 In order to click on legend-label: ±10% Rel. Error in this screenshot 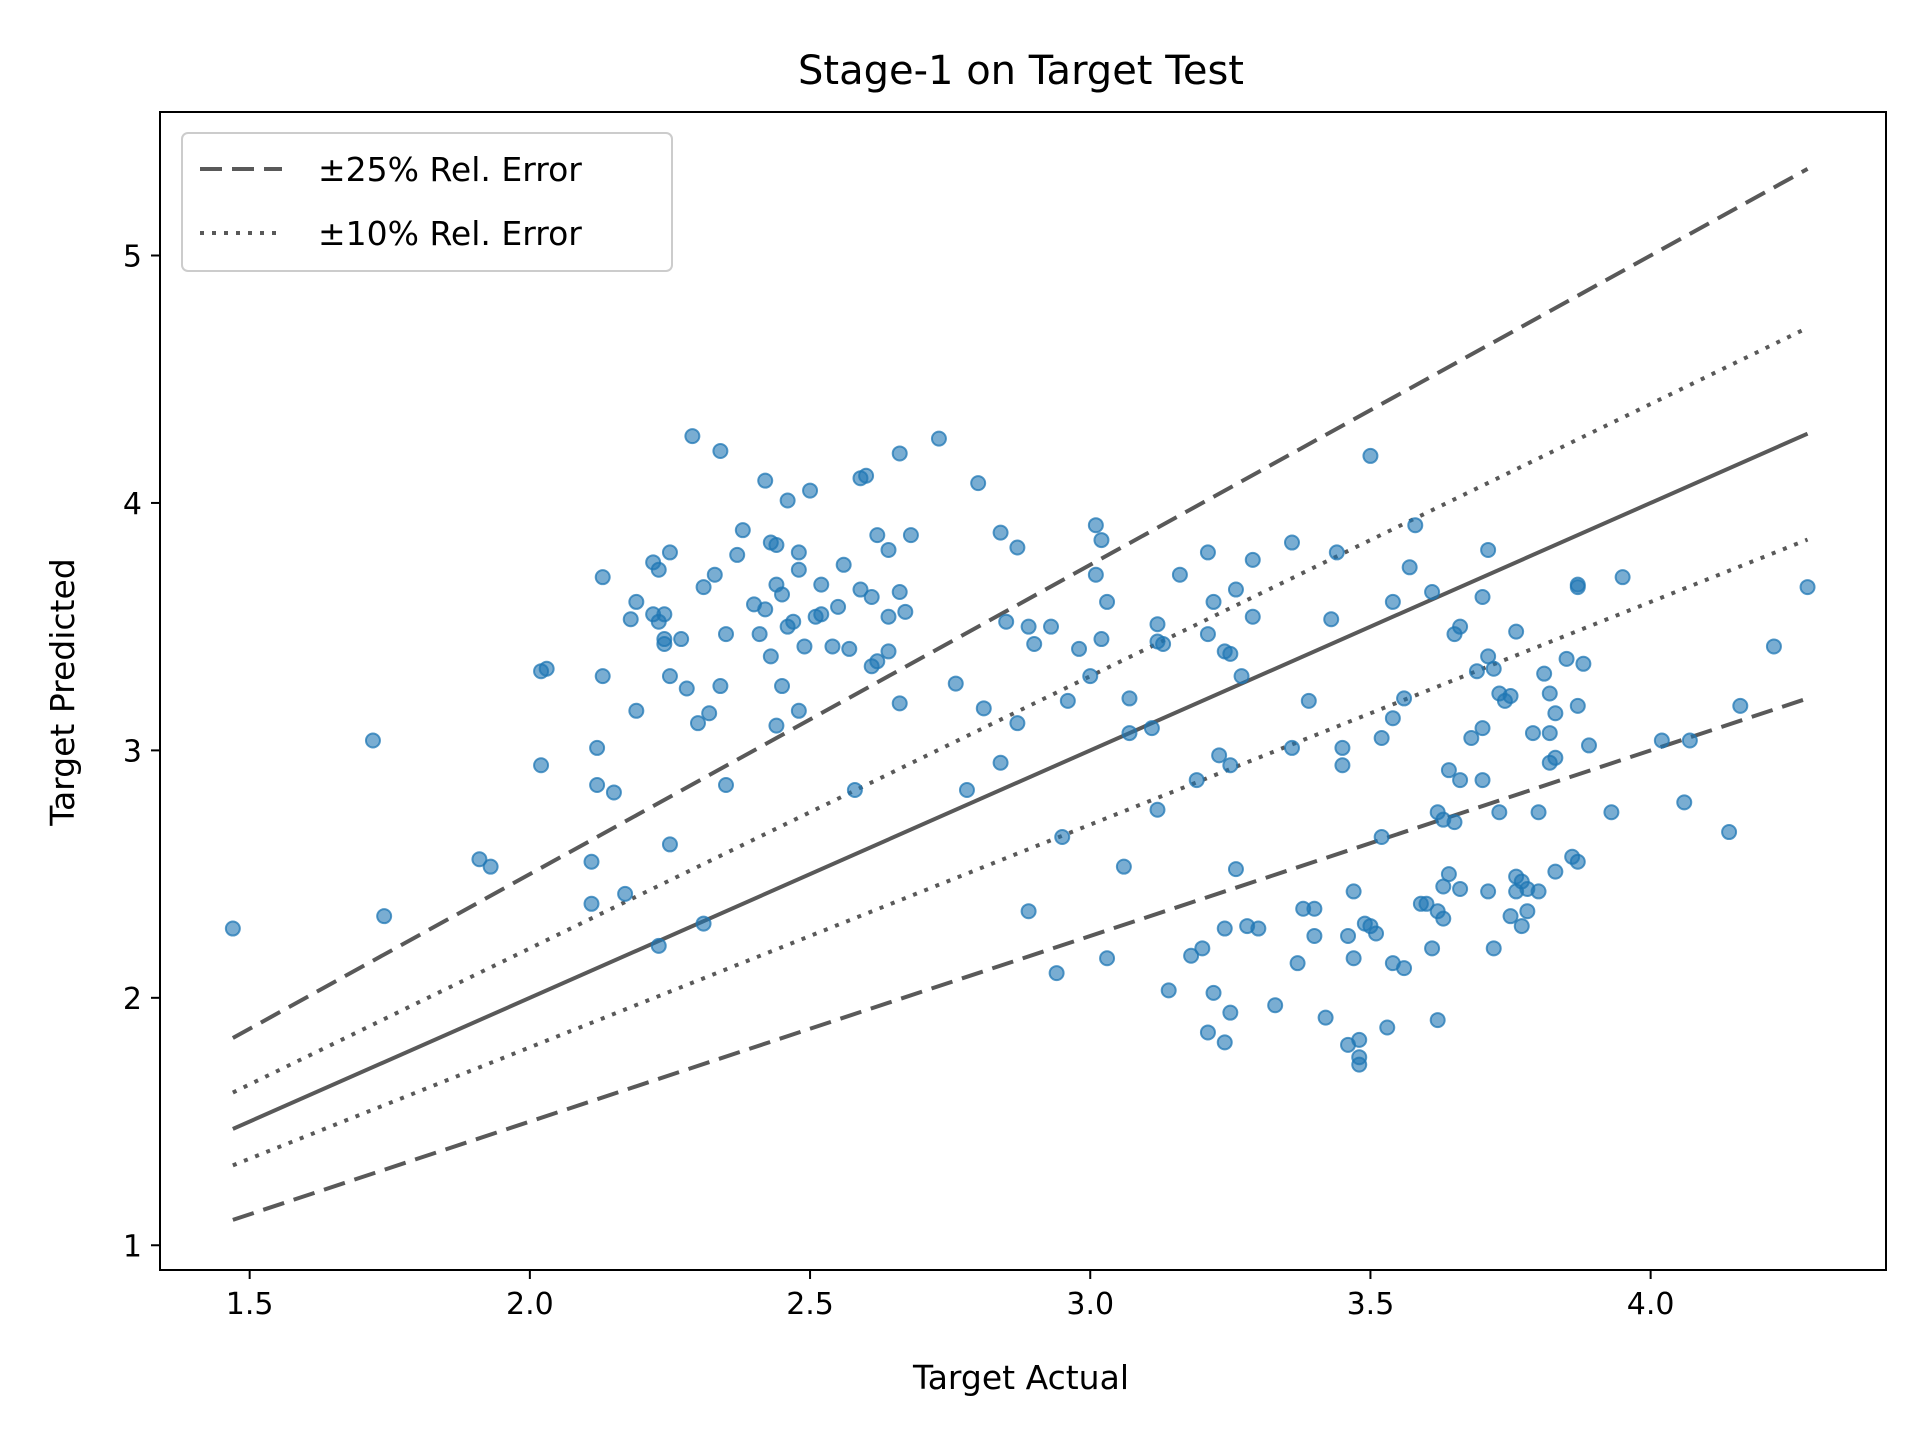, I will do `click(450, 233)`.